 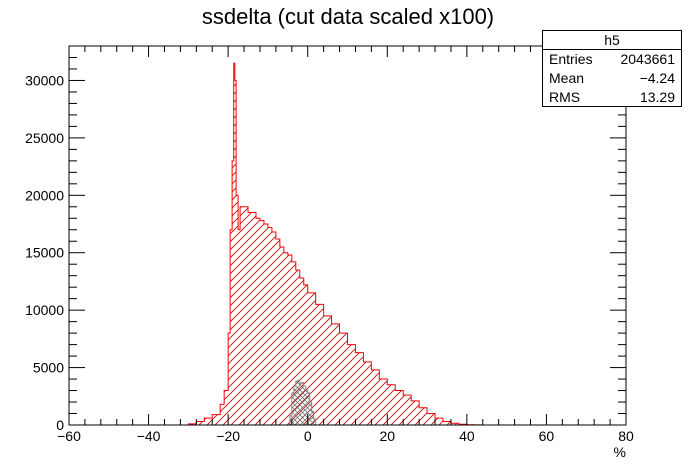 What do you see at coordinates (44, 138) in the screenshot?
I see `y-tick-label: 25000` at bounding box center [44, 138].